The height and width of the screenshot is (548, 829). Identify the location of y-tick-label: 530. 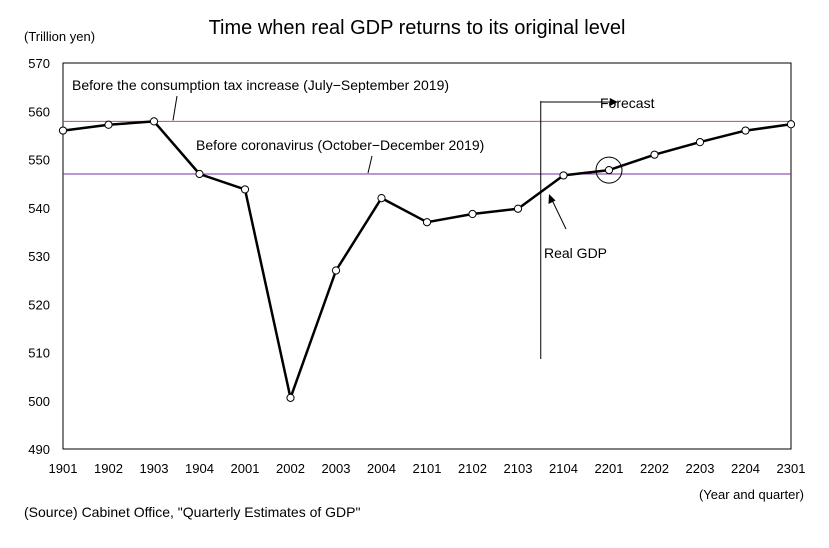
(39, 256).